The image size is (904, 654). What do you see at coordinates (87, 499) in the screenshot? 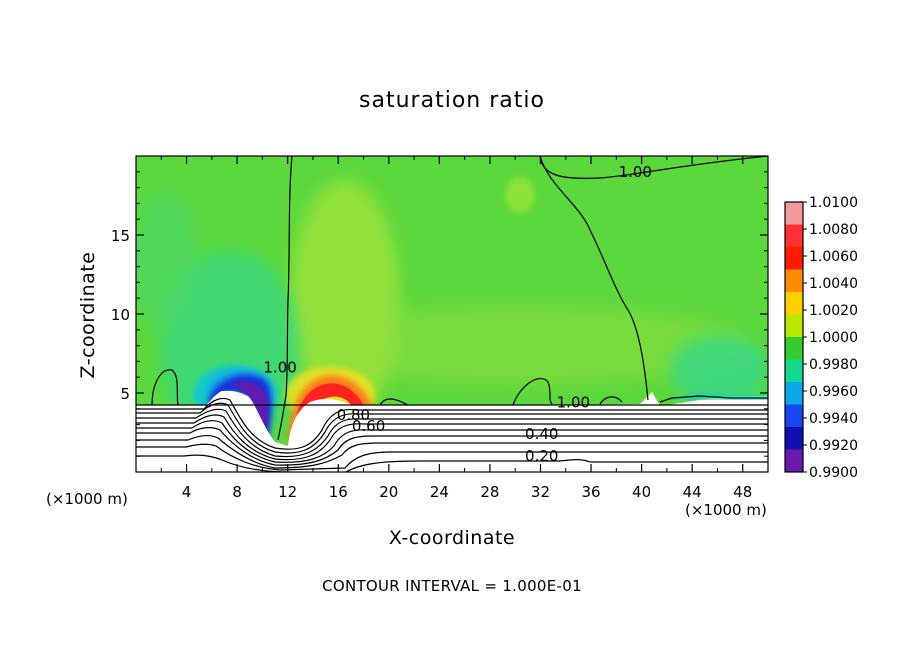
I see `x-unit-label-left: (×1000 m)` at bounding box center [87, 499].